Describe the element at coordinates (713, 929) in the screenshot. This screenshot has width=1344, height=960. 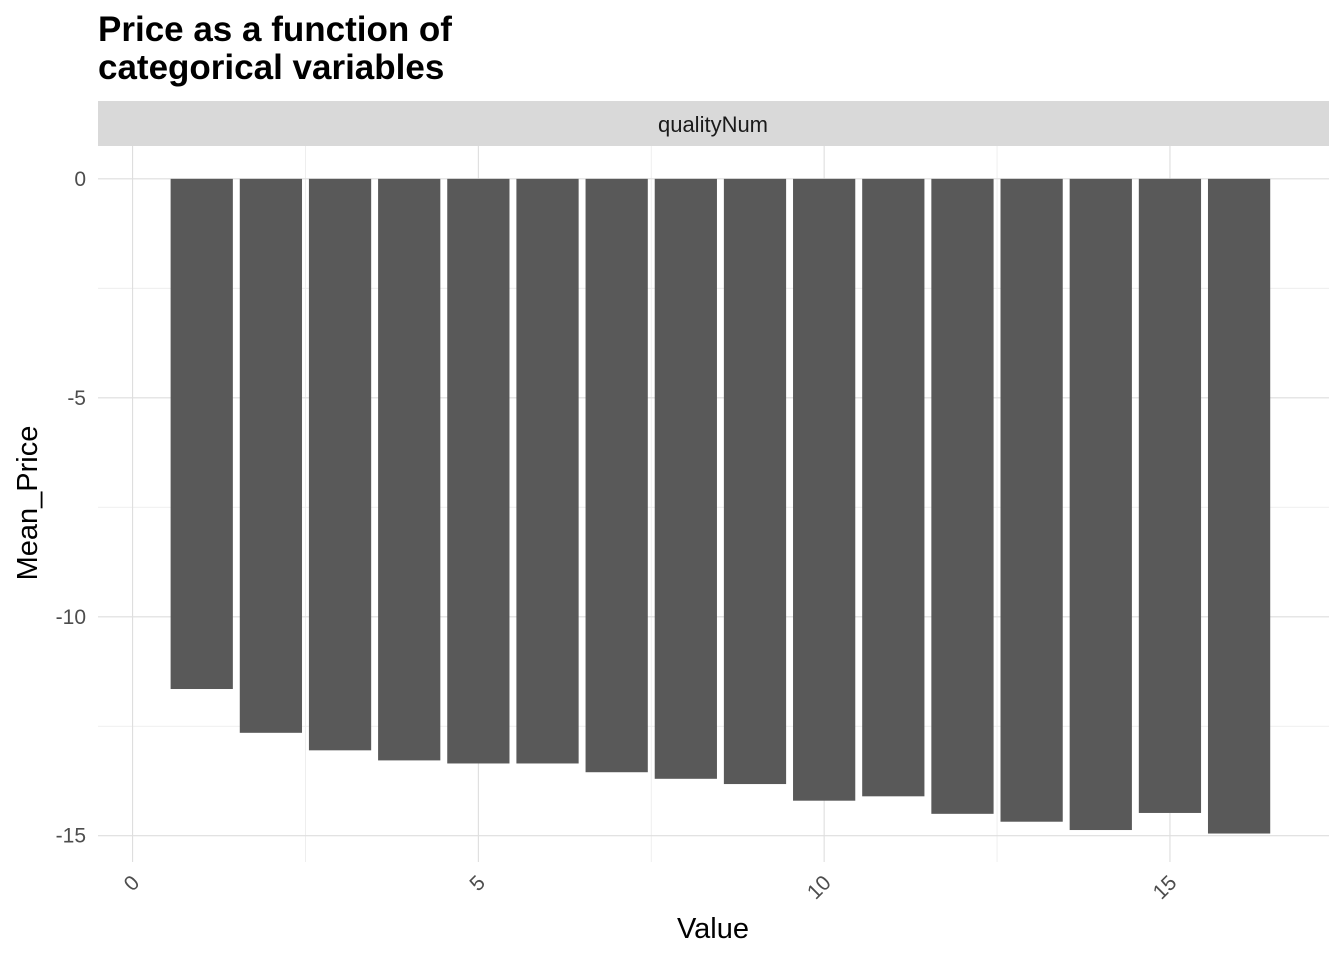
I see `x-axis-title: Value` at that location.